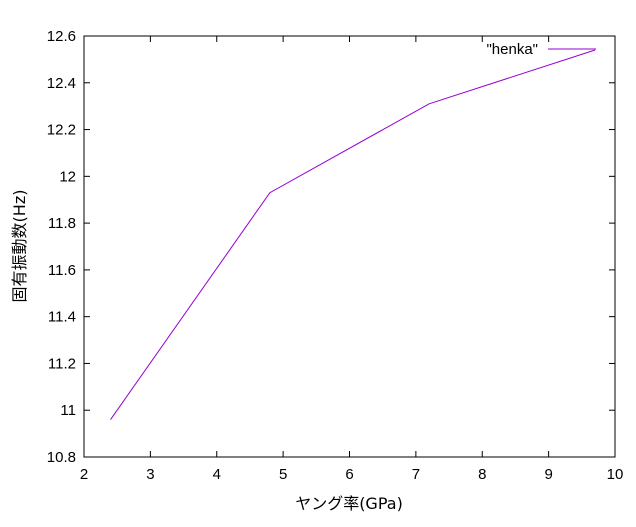 The width and height of the screenshot is (636, 527). I want to click on y-tick-label: 12.2, so click(61, 130).